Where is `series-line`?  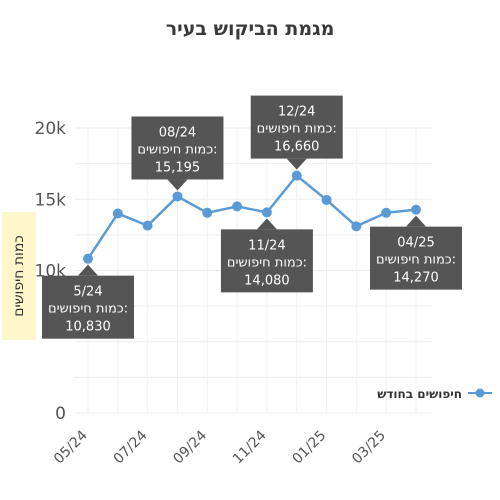 series-line is located at coordinates (251, 216).